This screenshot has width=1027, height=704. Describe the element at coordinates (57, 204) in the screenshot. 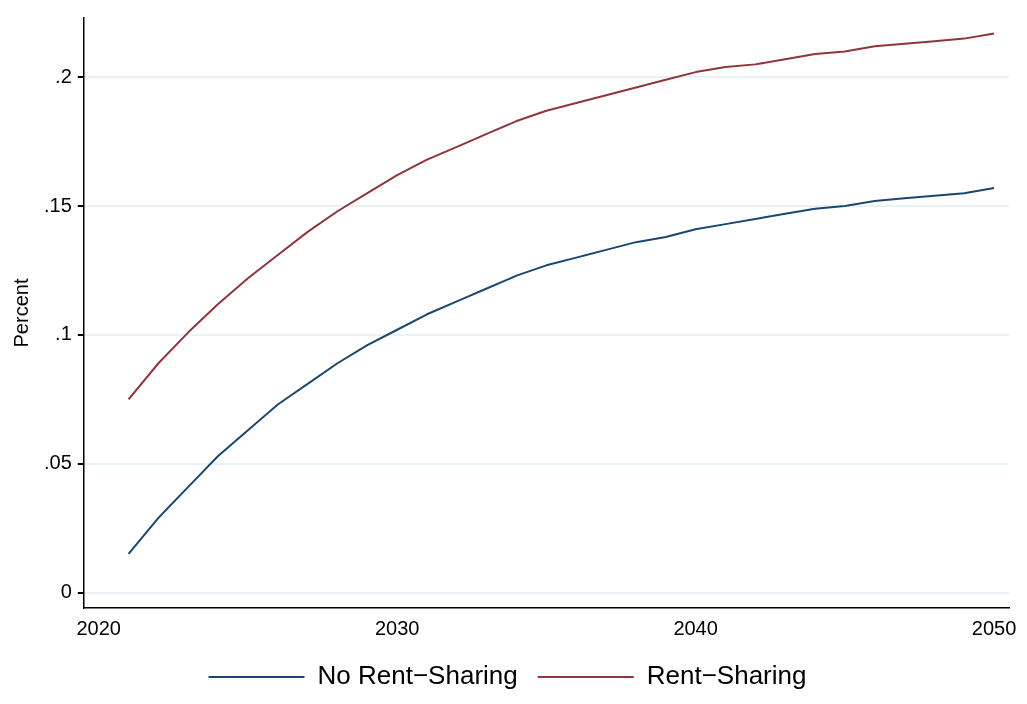

I see `y-tick-label: .15` at that location.